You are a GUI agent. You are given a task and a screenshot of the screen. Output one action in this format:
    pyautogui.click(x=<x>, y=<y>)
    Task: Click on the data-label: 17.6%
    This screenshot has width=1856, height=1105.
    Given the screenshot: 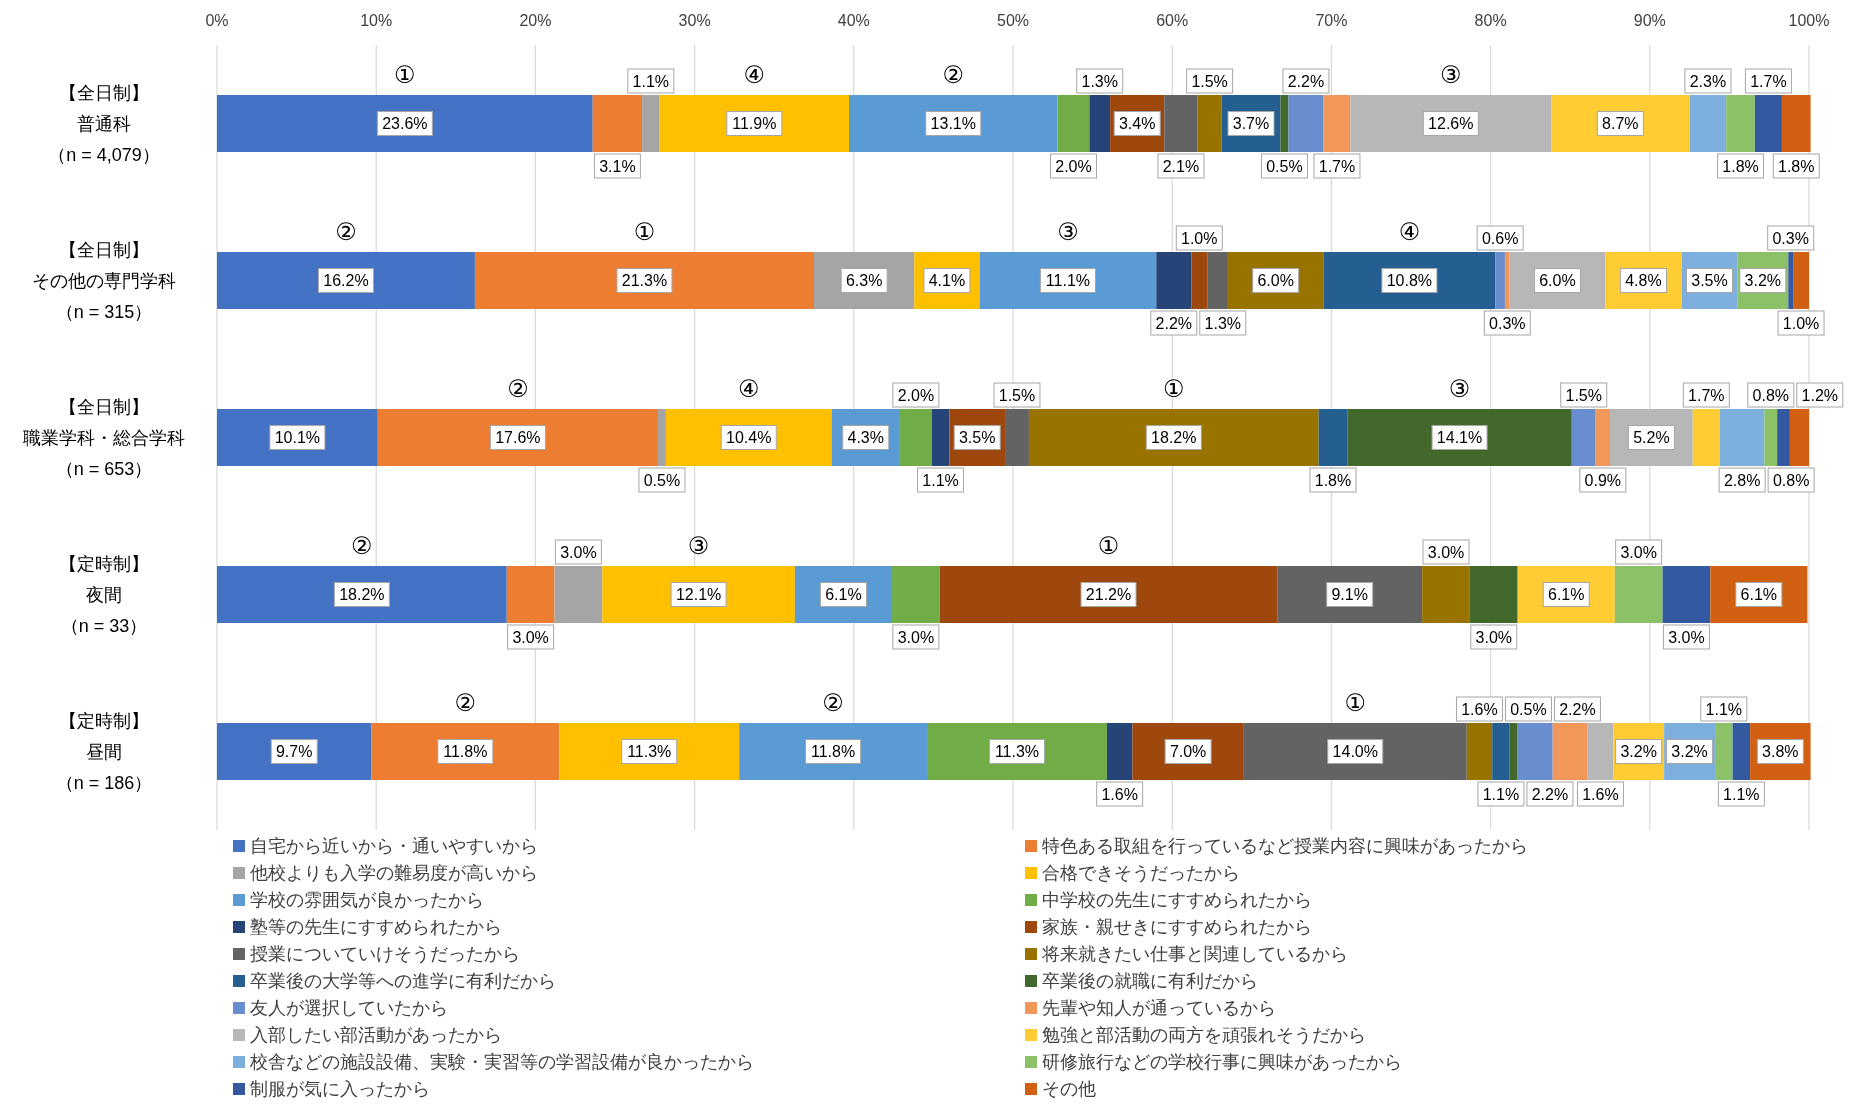 What is the action you would take?
    pyautogui.click(x=517, y=437)
    